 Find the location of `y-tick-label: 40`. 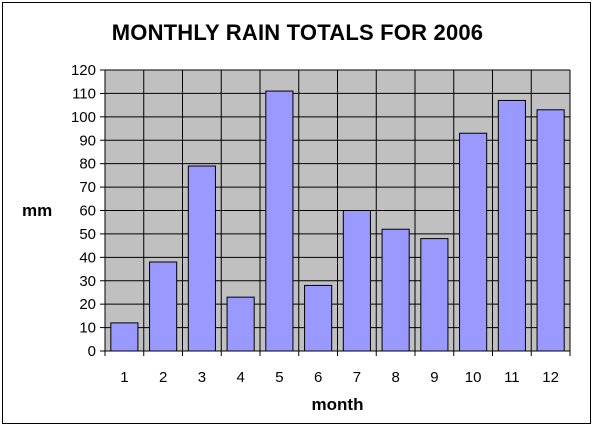

y-tick-label: 40 is located at coordinates (87, 257).